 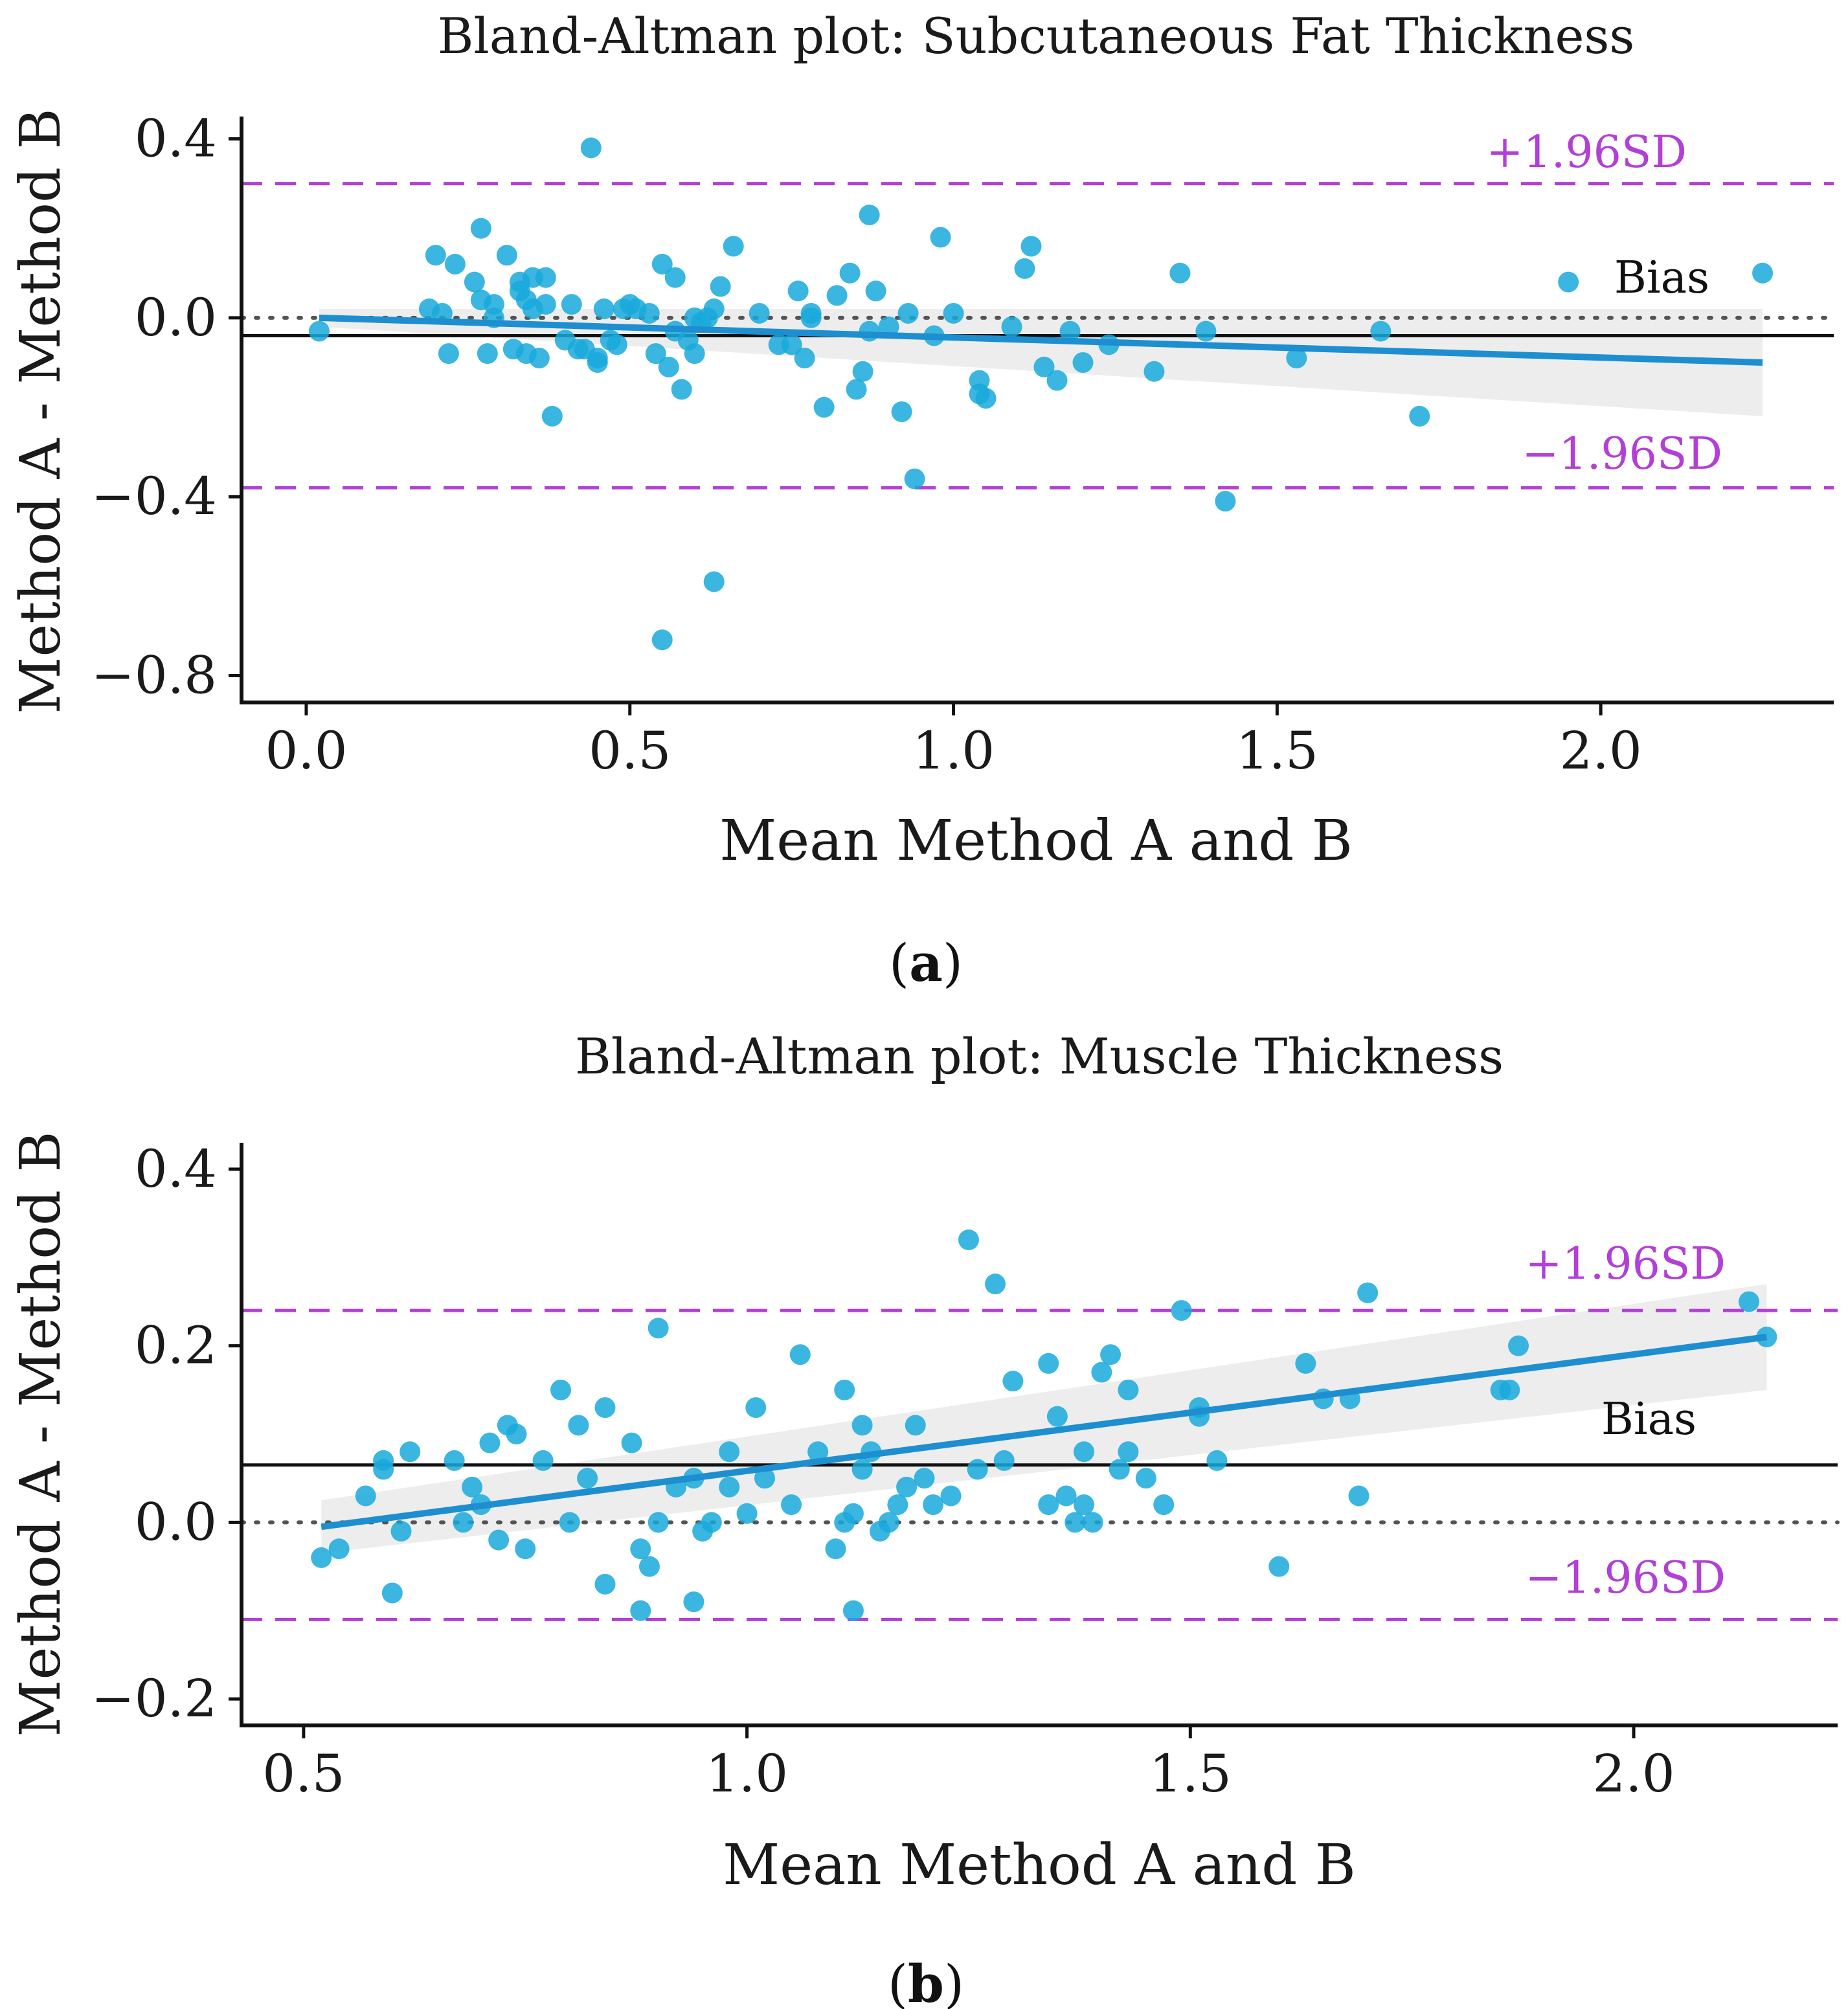 I want to click on panel-a-y-tick-label: −0.8, so click(x=154, y=675).